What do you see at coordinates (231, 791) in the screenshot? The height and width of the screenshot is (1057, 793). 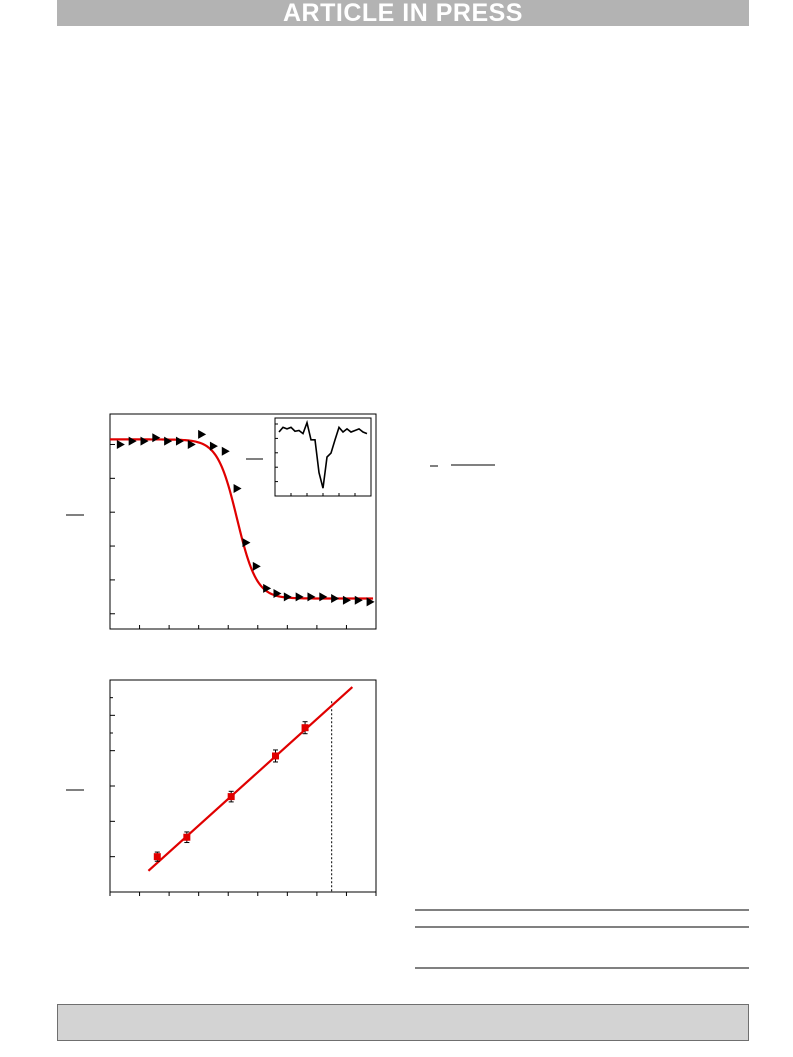 I see `chart-b-points` at bounding box center [231, 791].